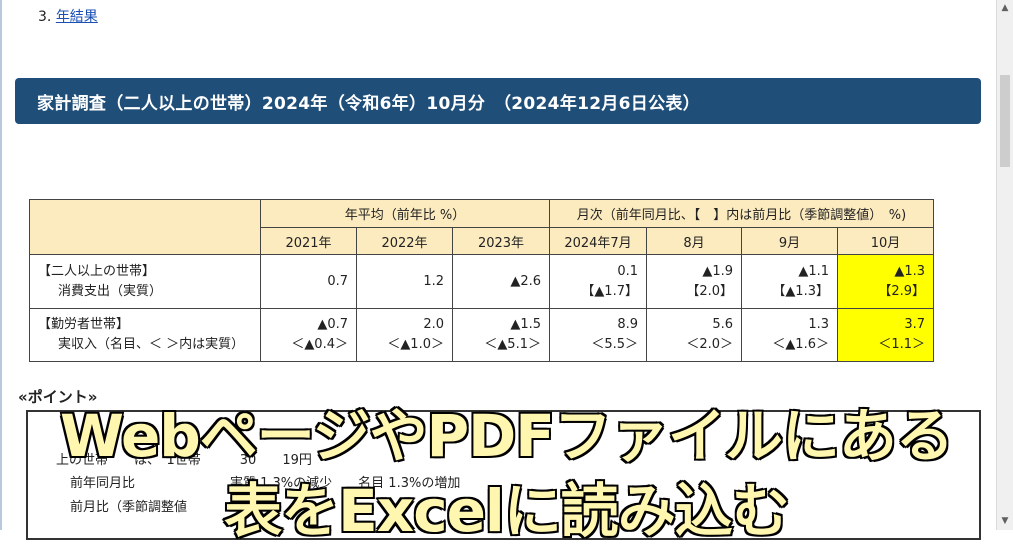  What do you see at coordinates (694, 335) in the screenshot?
I see `cell-aug: 5.6 ＜2.0＞` at bounding box center [694, 335].